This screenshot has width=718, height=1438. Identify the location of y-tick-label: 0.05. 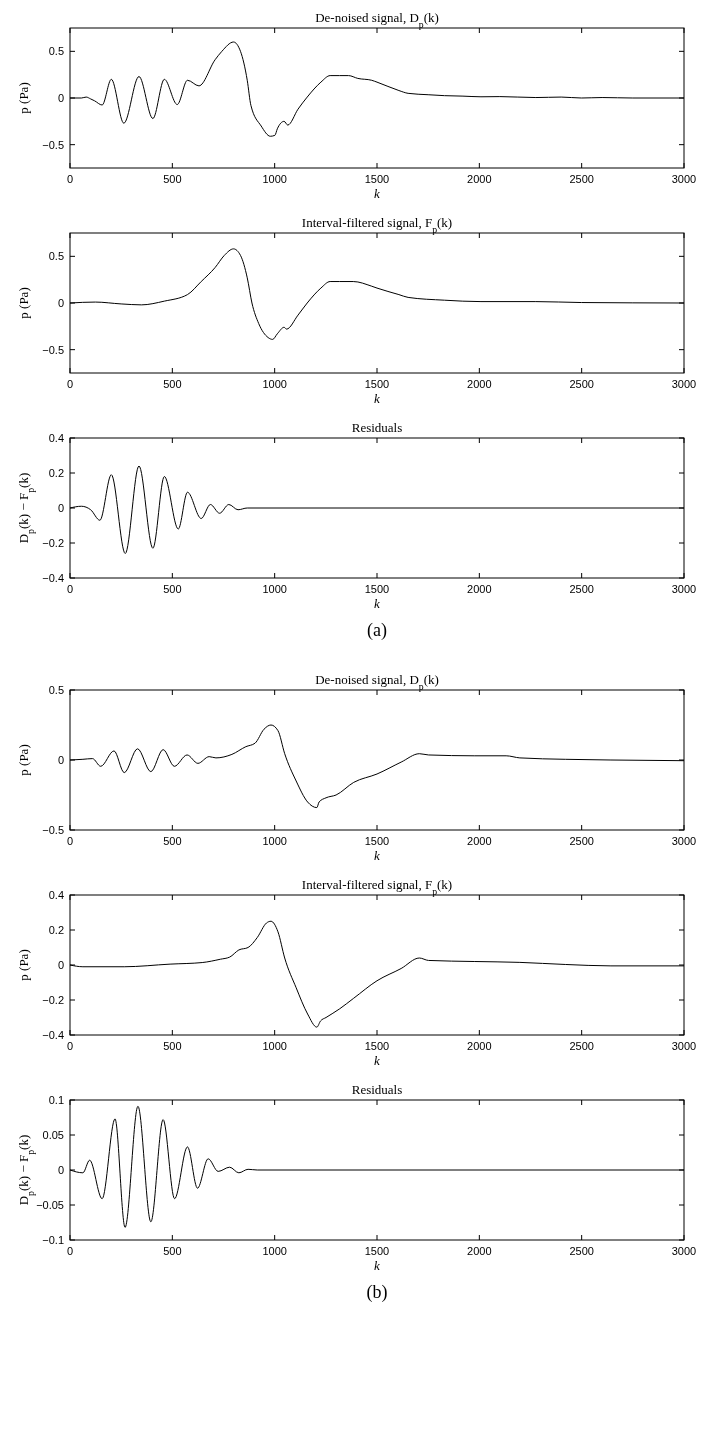
(53, 1135).